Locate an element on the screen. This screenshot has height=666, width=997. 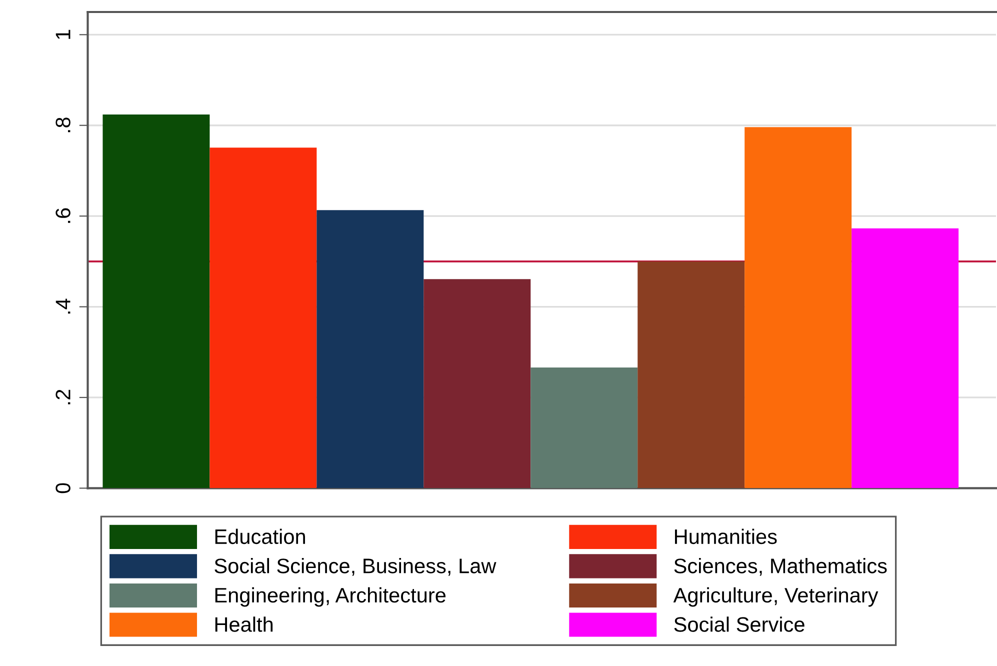
y-tick-label: 1 is located at coordinates (63, 34).